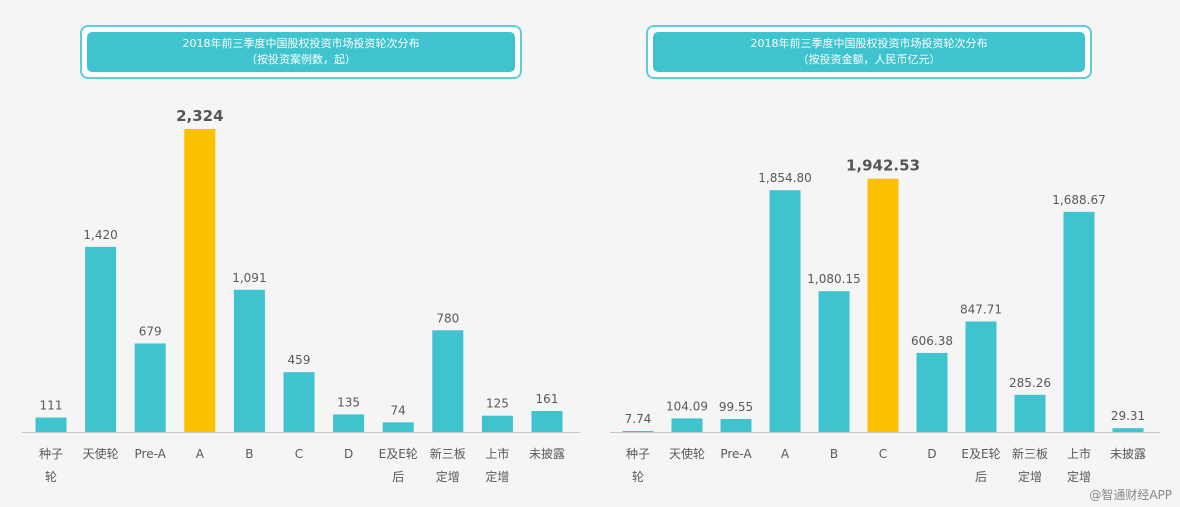 The width and height of the screenshot is (1180, 507). I want to click on value-label-6: 606.38, so click(932, 341).